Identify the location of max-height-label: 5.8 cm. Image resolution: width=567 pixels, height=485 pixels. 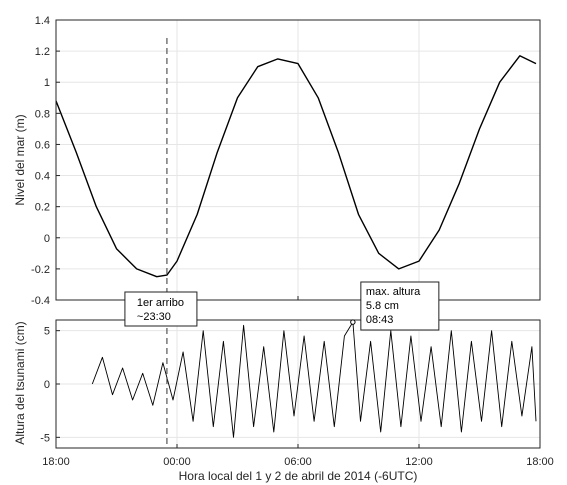
(382, 306).